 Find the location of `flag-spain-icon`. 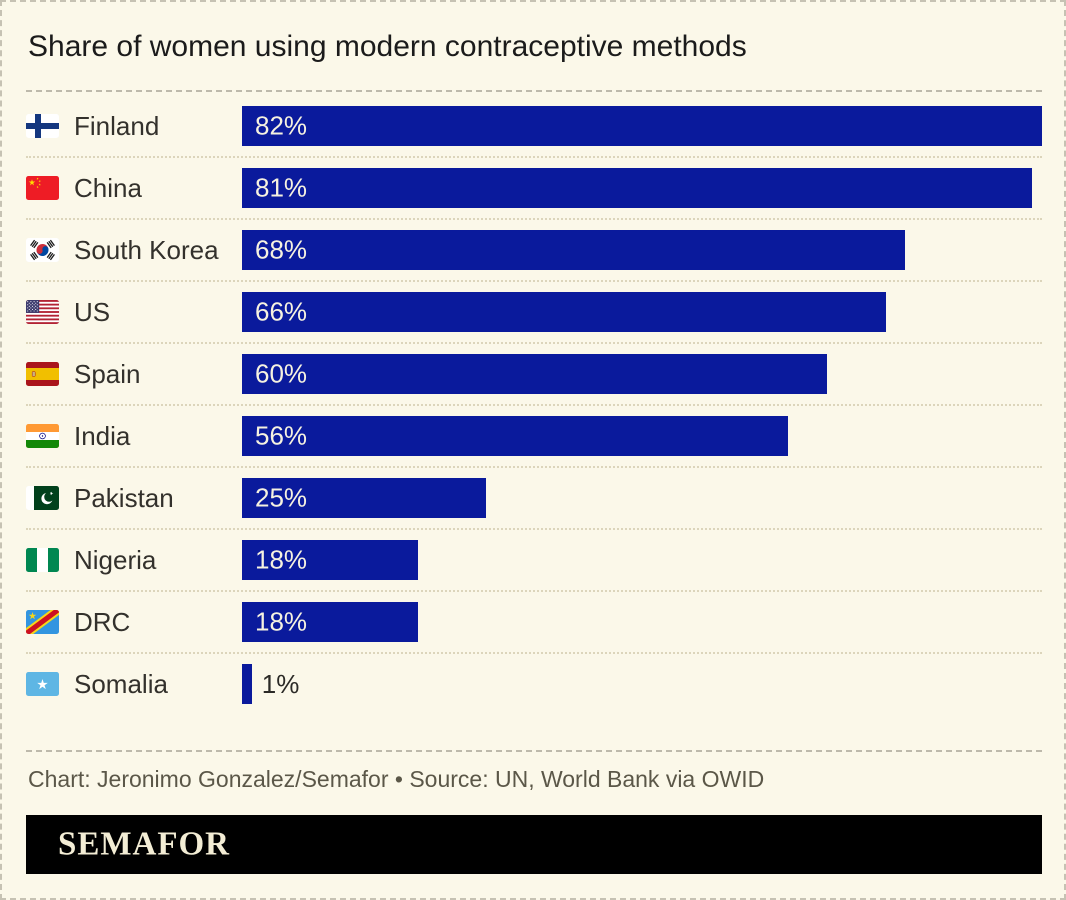

flag-spain-icon is located at coordinates (42, 374).